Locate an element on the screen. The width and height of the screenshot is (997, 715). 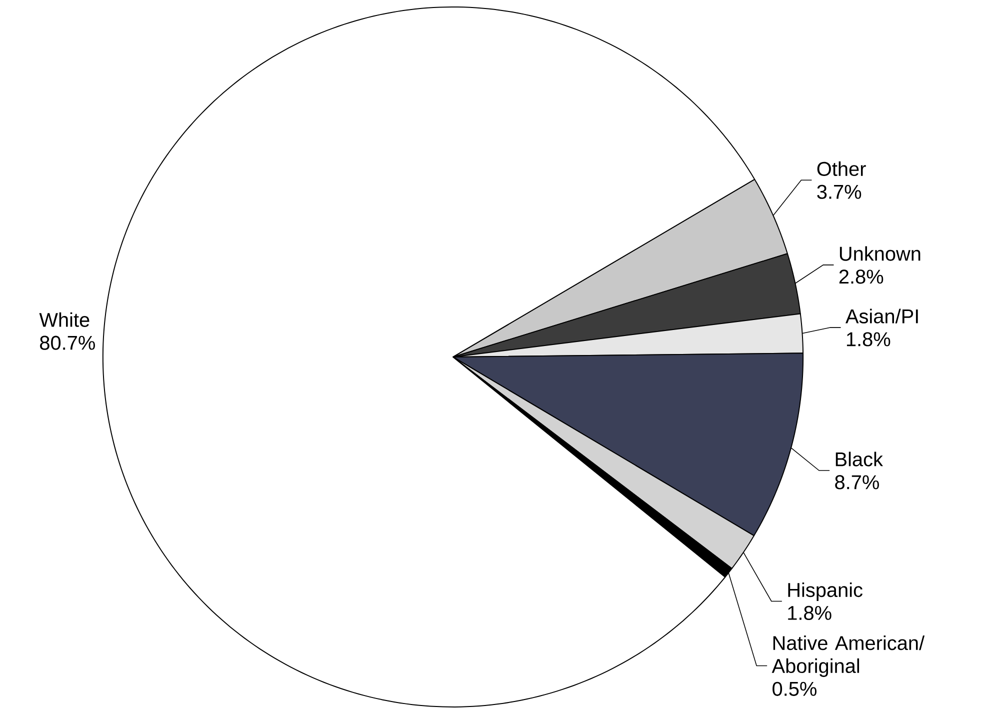
slice-label: Other is located at coordinates (841, 168).